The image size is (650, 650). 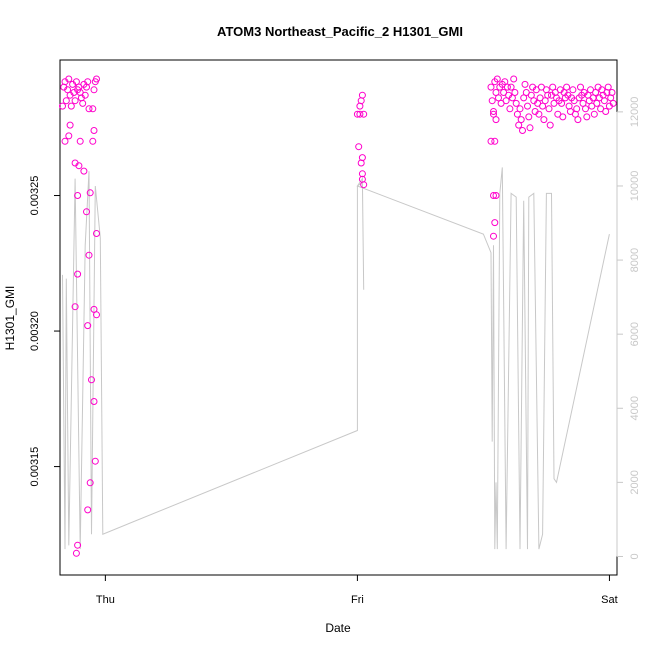 I want to click on y-axis: 0.00315 0.00320 0.00325, so click(x=45, y=331).